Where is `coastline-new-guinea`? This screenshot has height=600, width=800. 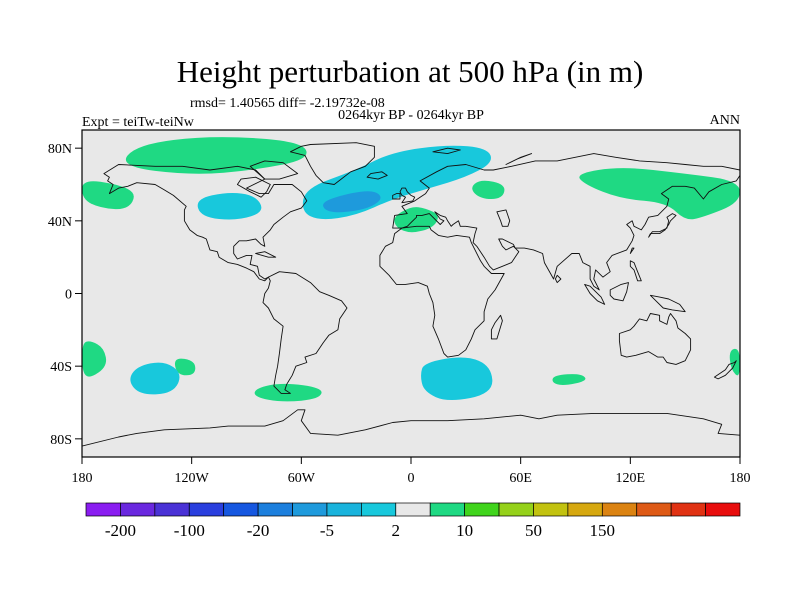 coastline-new-guinea is located at coordinates (667, 303).